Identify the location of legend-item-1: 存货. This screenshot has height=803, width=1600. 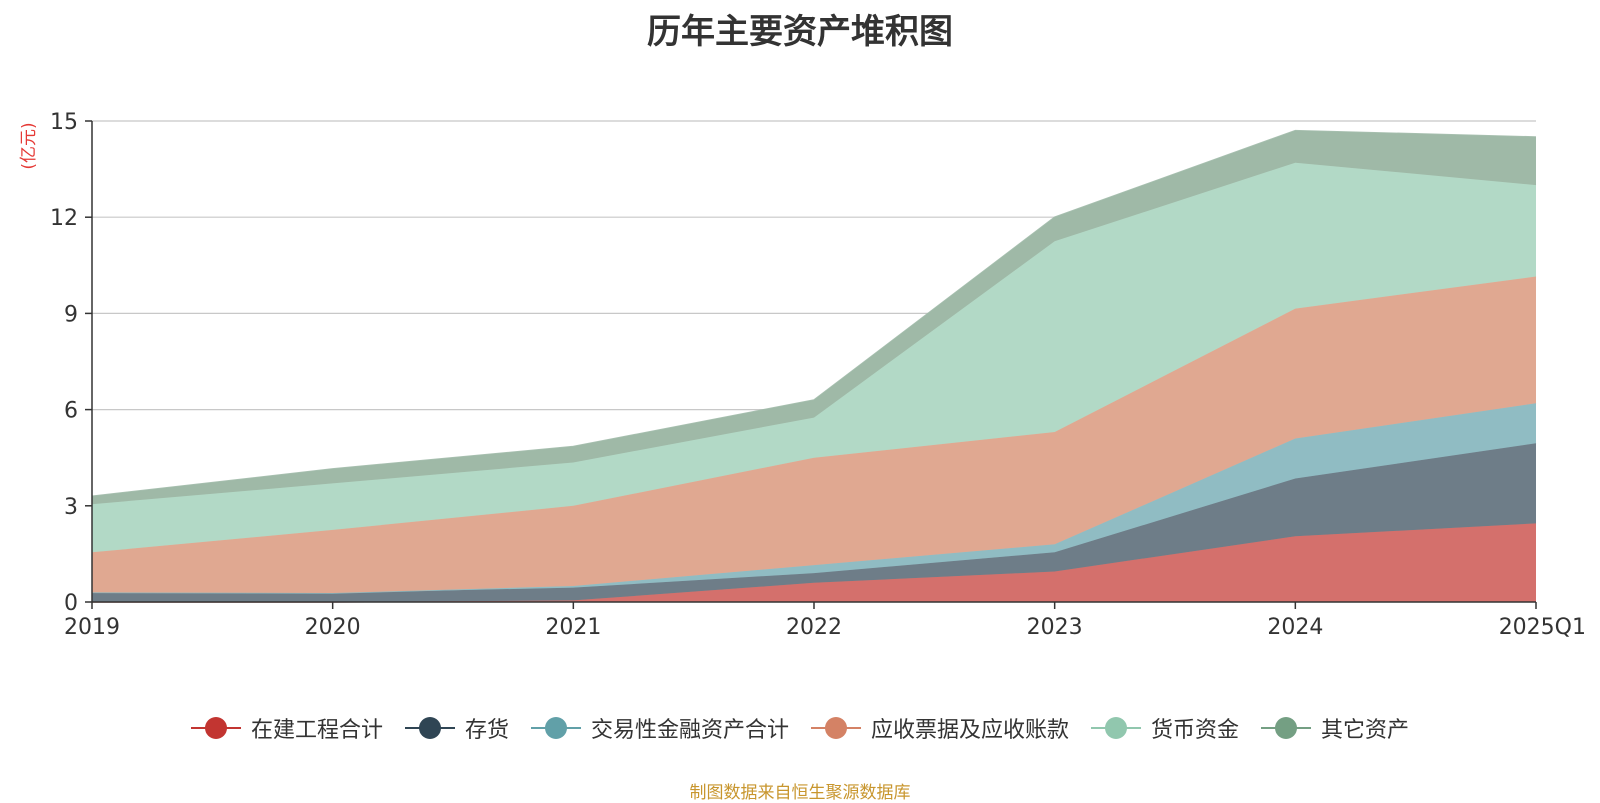
(456, 728).